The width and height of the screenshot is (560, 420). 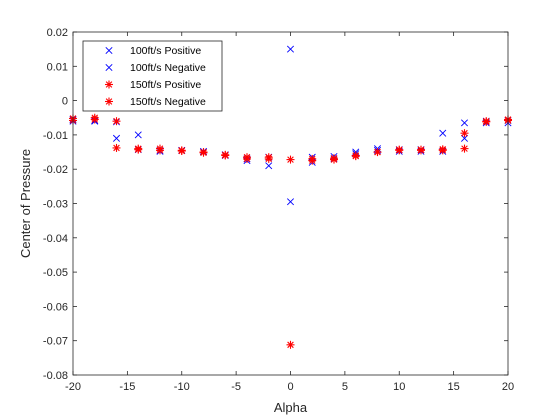 I want to click on legend-entry: 100ft/s Negative, so click(x=155, y=68).